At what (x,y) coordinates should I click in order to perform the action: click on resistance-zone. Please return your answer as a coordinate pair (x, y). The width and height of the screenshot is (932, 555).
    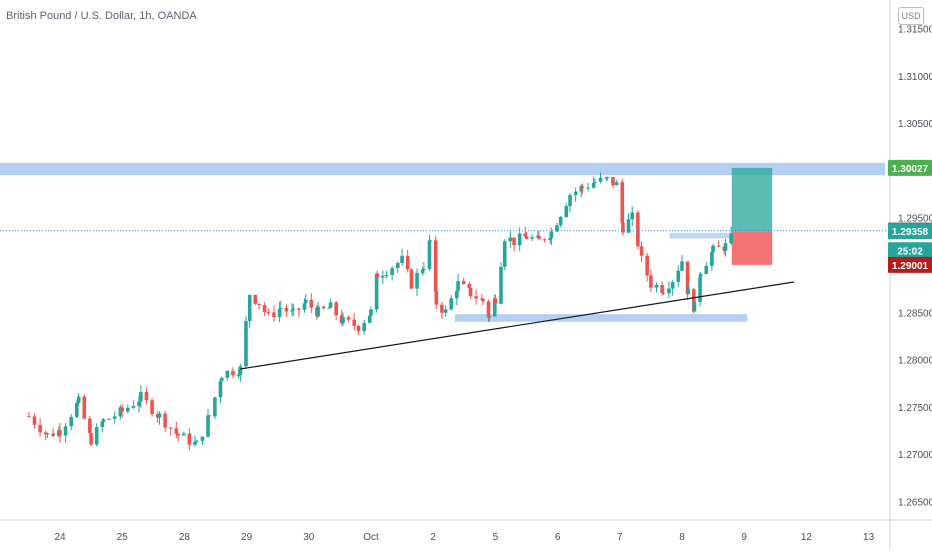
    Looking at the image, I should click on (442, 169).